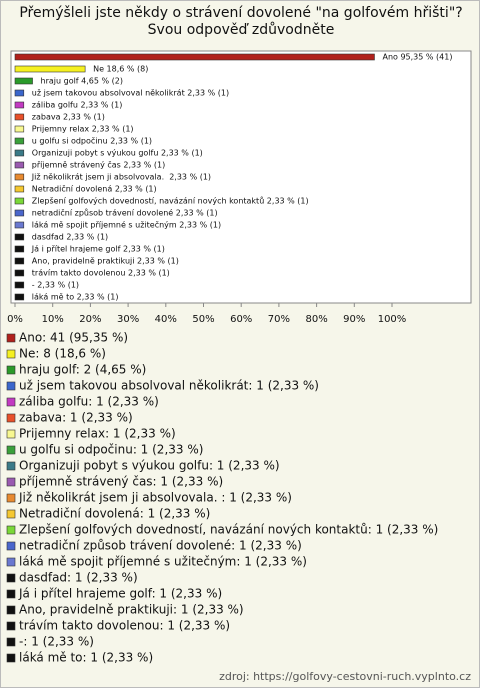  Describe the element at coordinates (124, 626) in the screenshot. I see `legend-label: trávím takto dovolenou: 1 (2,33 %)` at that location.